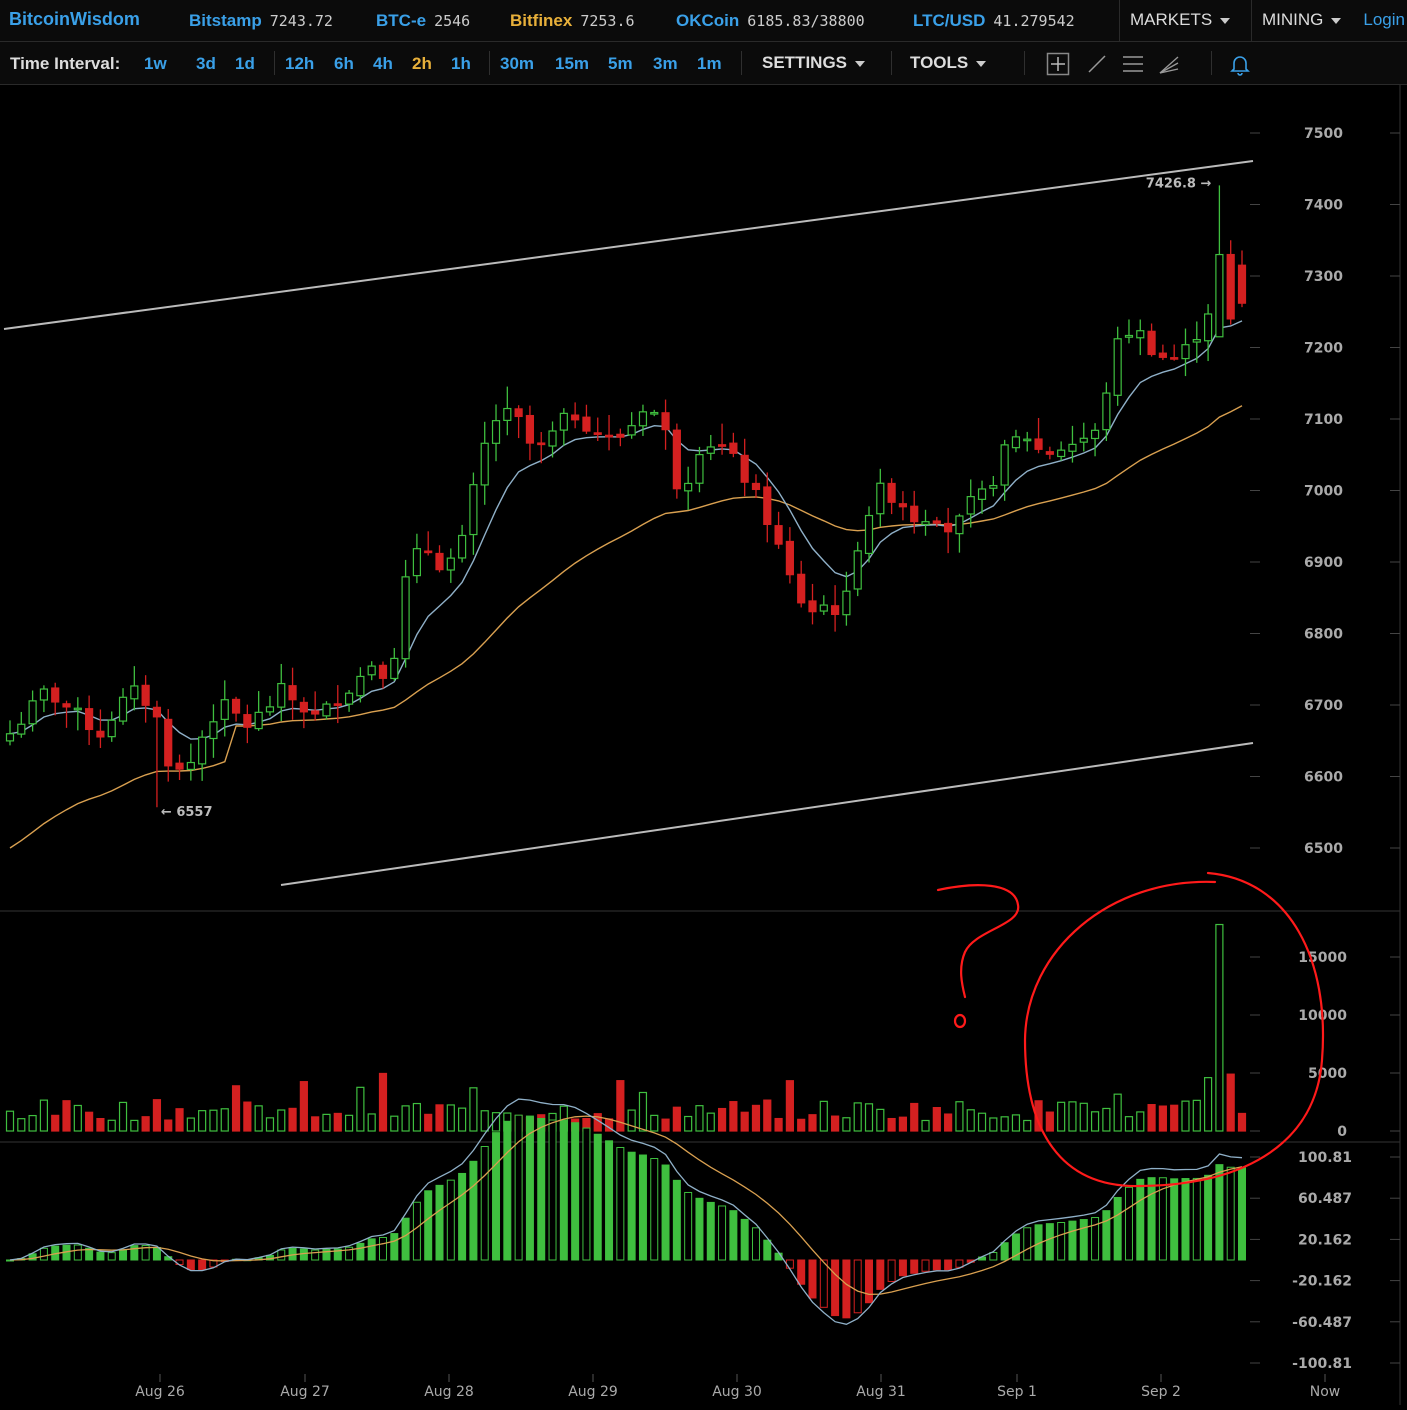 The width and height of the screenshot is (1407, 1410). Describe the element at coordinates (891, 63) in the screenshot. I see `divider` at that location.